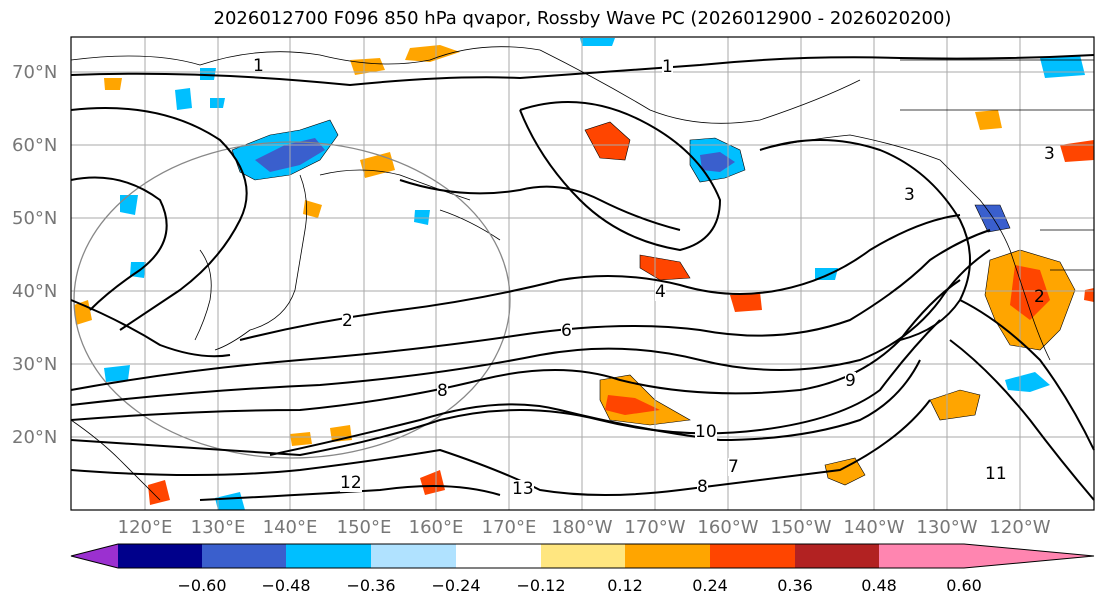 The image size is (1105, 604). Describe the element at coordinates (660, 292) in the screenshot. I see `contour-label: 4` at that location.